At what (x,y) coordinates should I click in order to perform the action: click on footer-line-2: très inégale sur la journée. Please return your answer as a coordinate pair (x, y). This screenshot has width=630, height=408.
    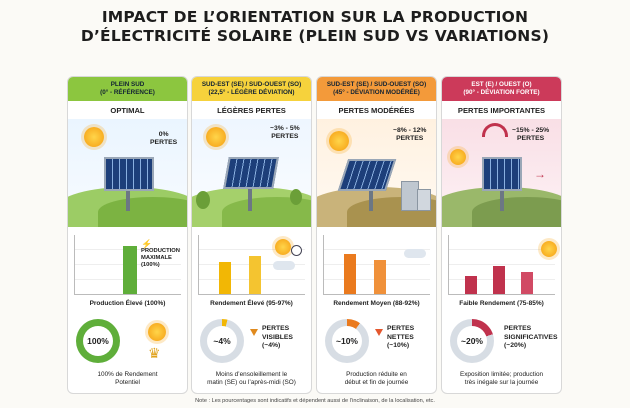
    Looking at the image, I should click on (501, 382).